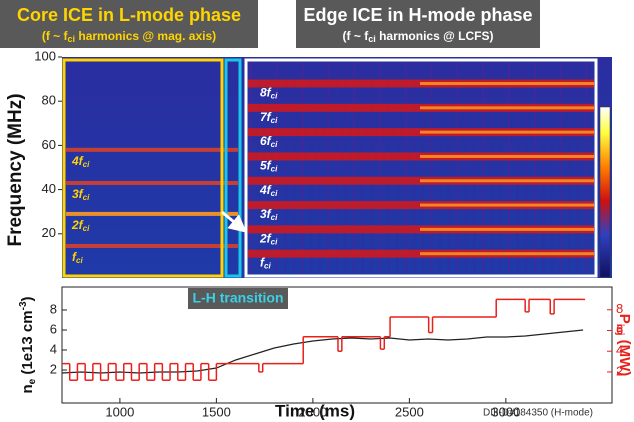  What do you see at coordinates (409, 411) in the screenshot?
I see `x-tick-label: 2500` at bounding box center [409, 411].